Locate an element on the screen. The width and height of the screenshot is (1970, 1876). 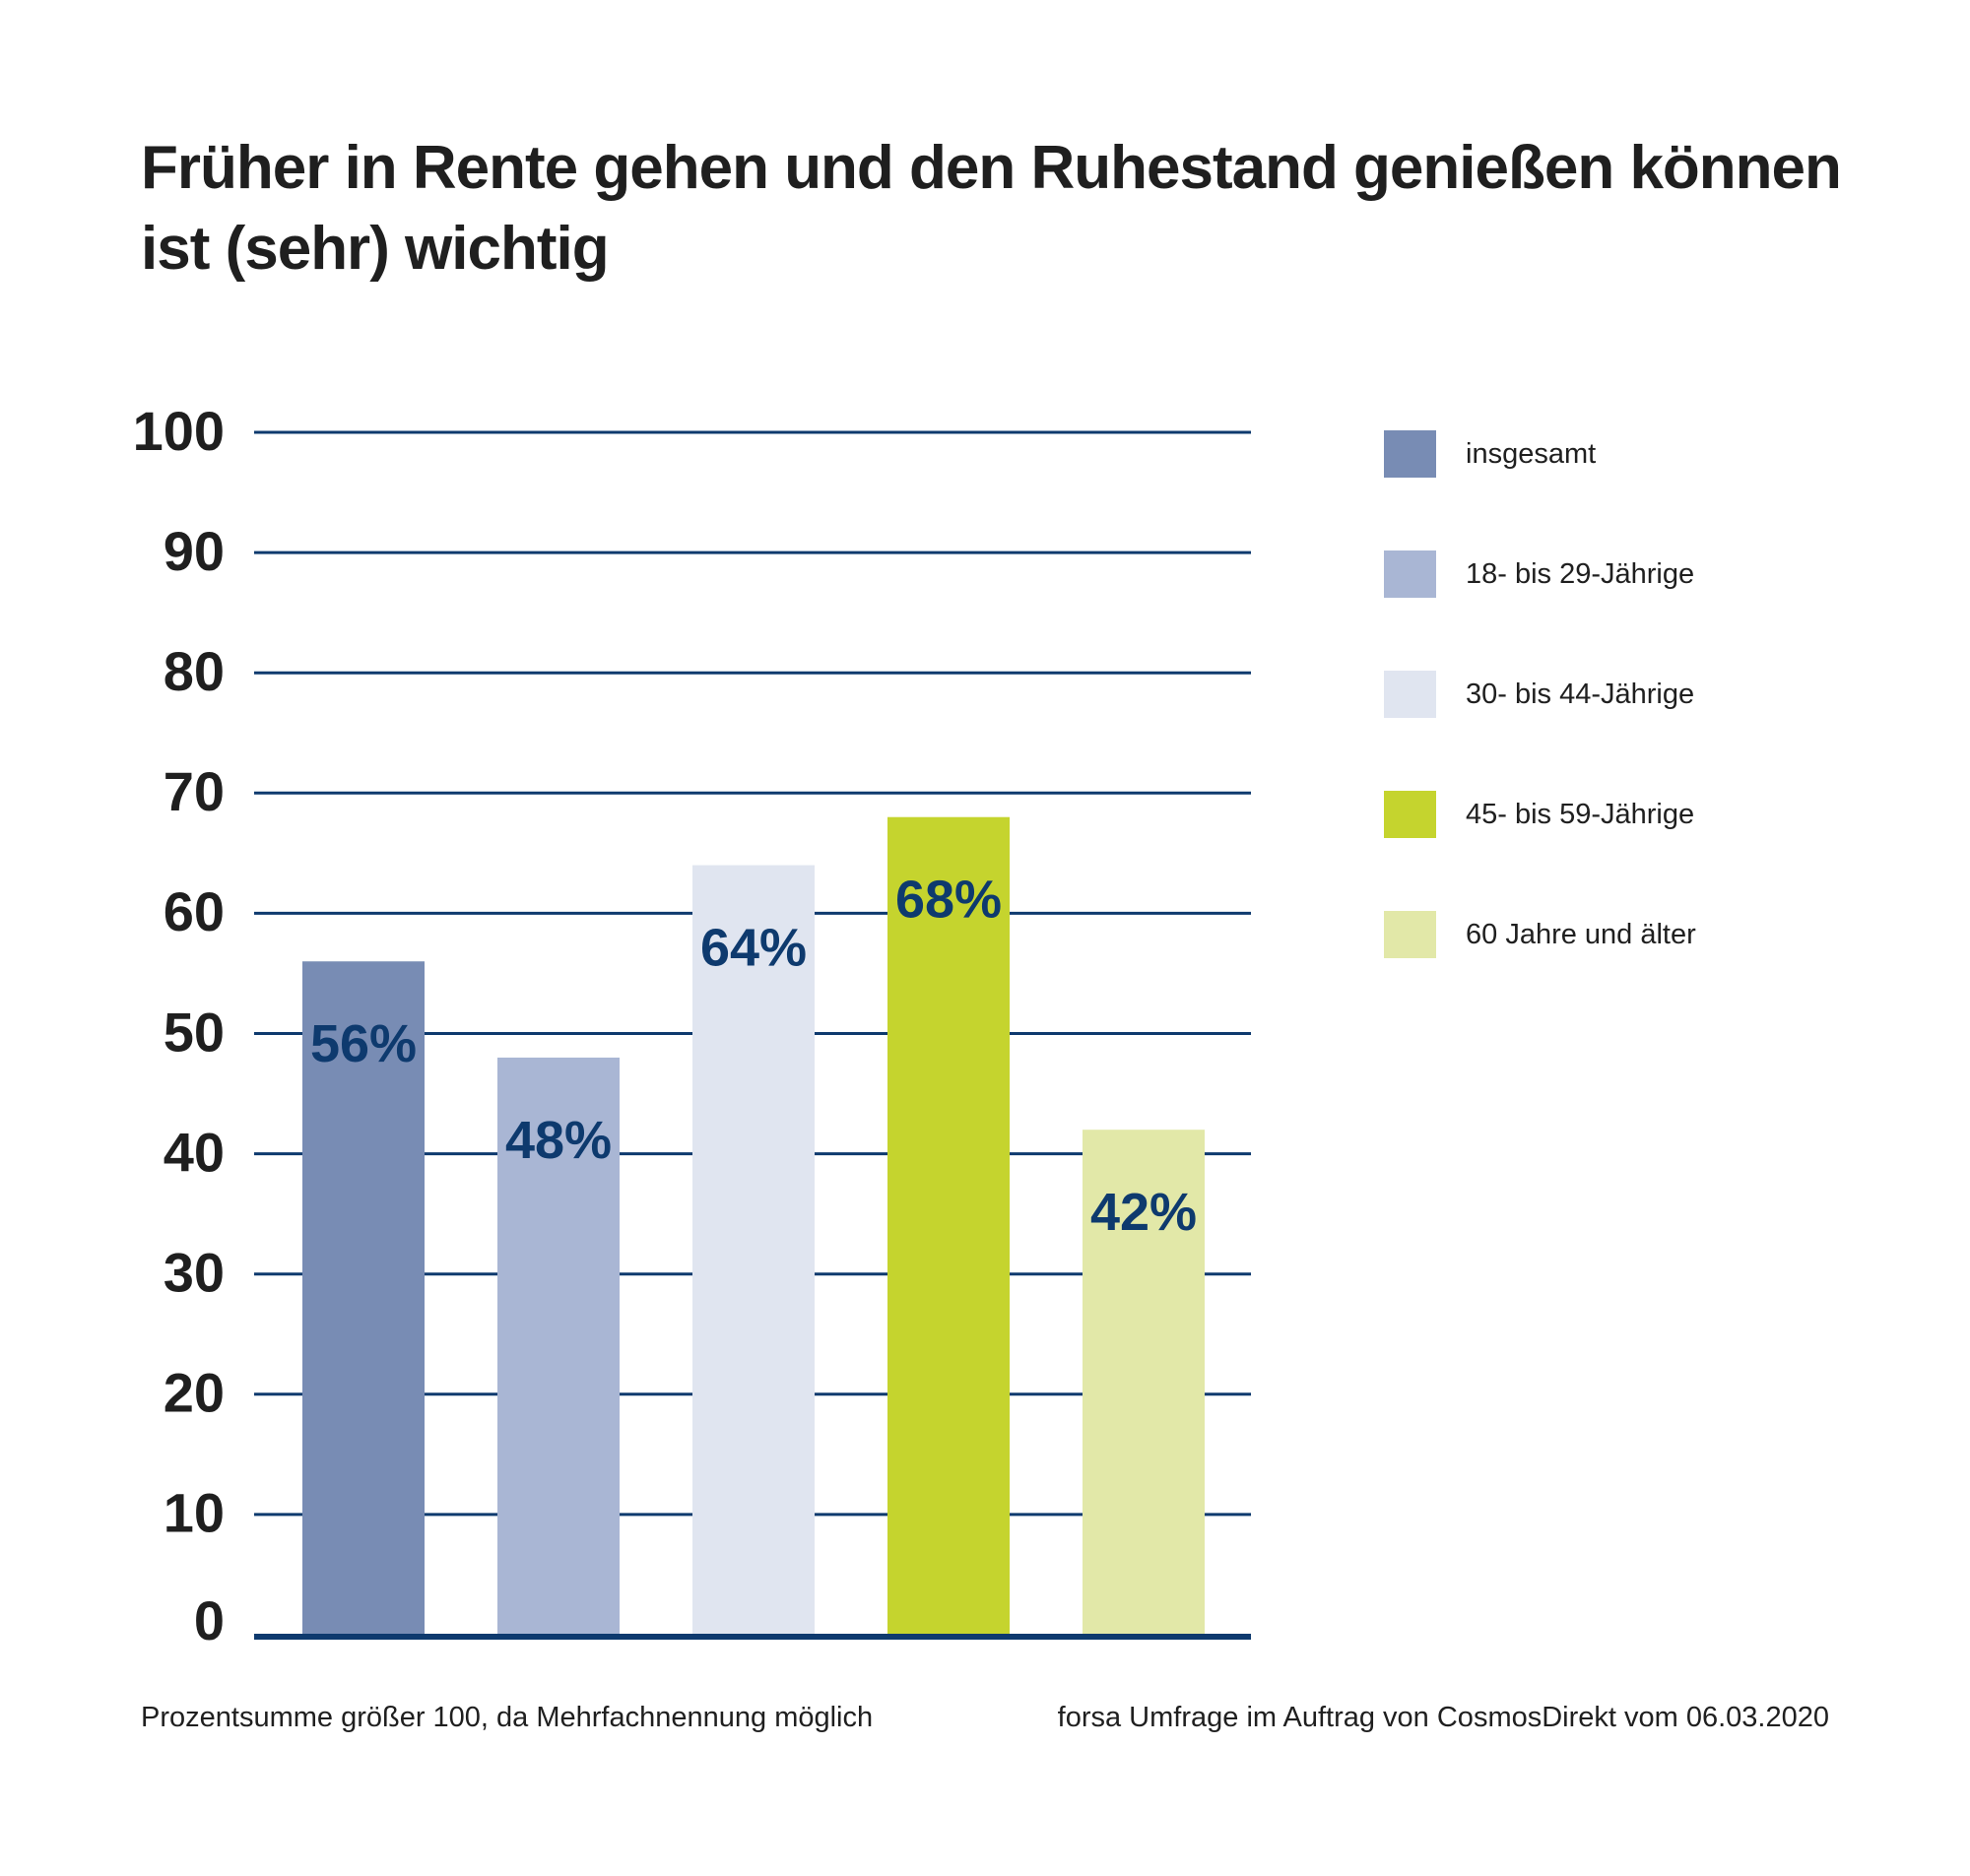
legend-item-3: 30- bis 44-Jährige is located at coordinates (1539, 694).